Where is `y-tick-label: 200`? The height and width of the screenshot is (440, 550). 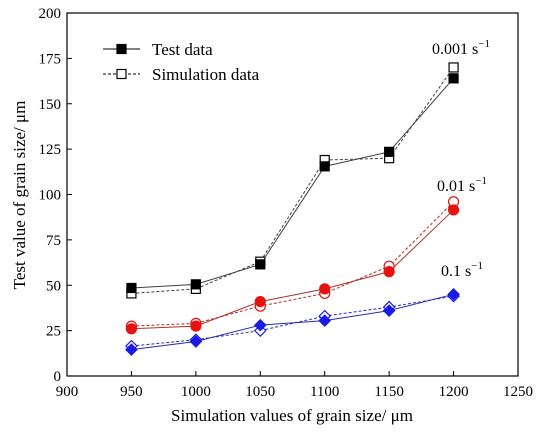 y-tick-label: 200 is located at coordinates (50, 14).